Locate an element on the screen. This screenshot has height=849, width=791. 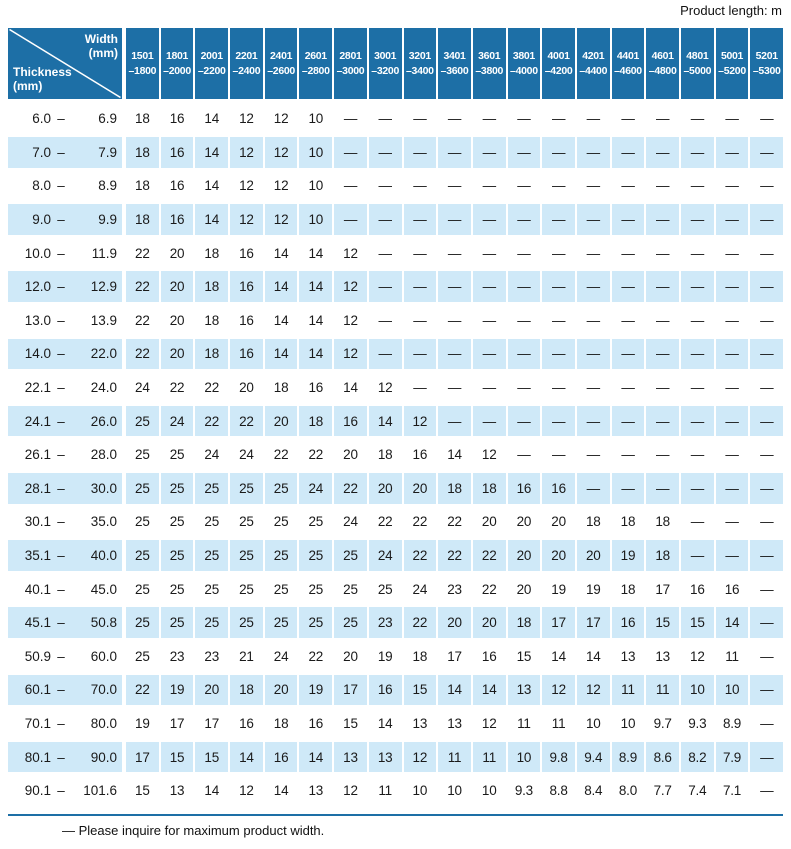
max-length-value-cell: 8.0 is located at coordinates (628, 791).